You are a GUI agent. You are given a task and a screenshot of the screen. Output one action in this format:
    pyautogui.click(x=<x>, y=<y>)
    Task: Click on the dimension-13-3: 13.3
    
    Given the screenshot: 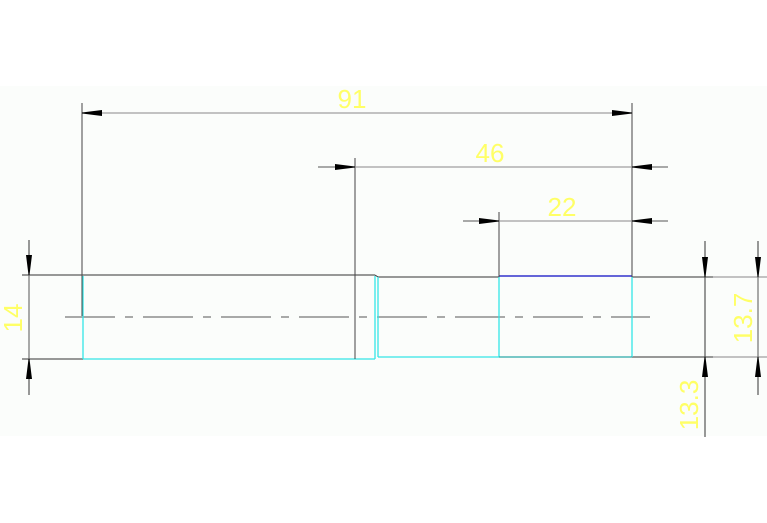 What is the action you would take?
    pyautogui.click(x=691, y=339)
    